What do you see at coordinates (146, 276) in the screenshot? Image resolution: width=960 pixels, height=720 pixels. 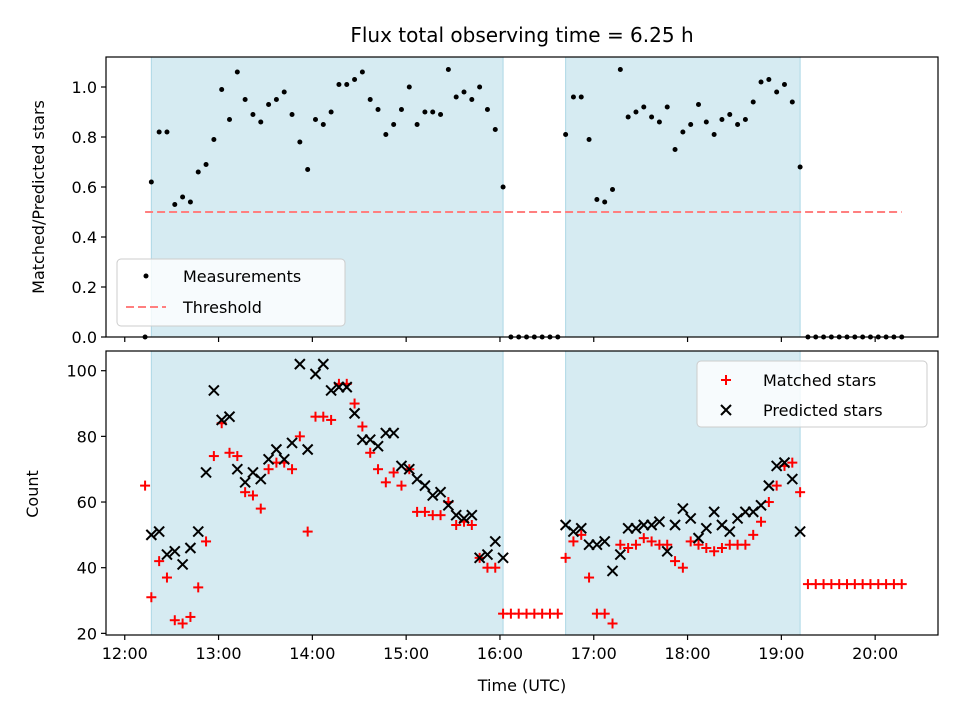 I see `legend-measurements-marker` at bounding box center [146, 276].